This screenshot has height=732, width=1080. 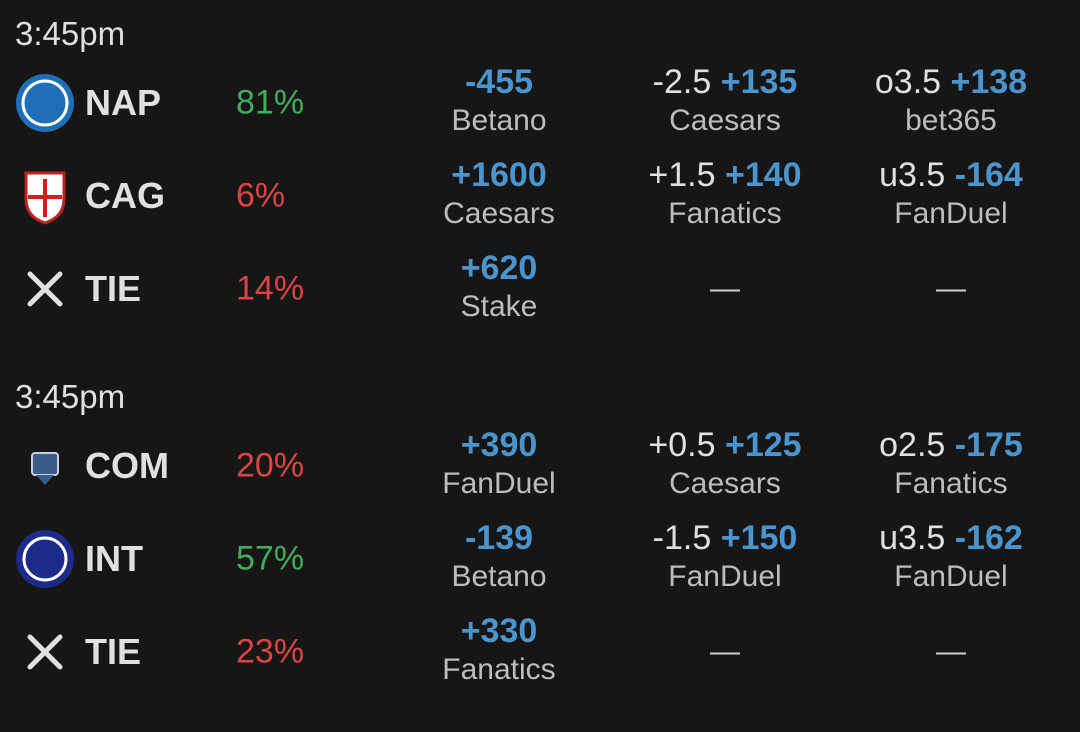 I want to click on odds-price: -455, so click(x=499, y=82).